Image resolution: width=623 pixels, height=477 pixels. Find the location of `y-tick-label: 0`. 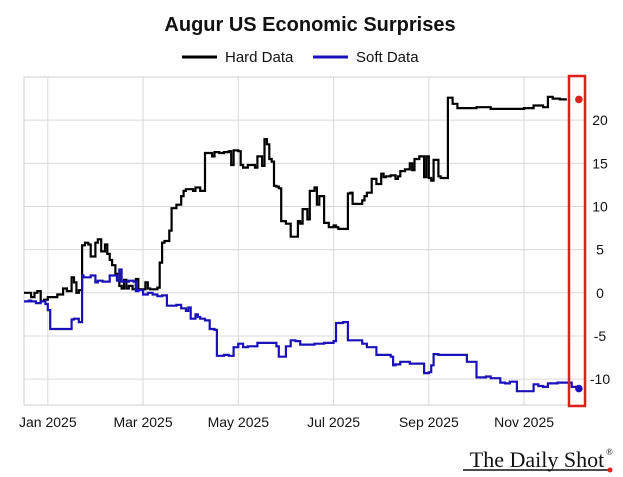

y-tick-label: 0 is located at coordinates (600, 293).